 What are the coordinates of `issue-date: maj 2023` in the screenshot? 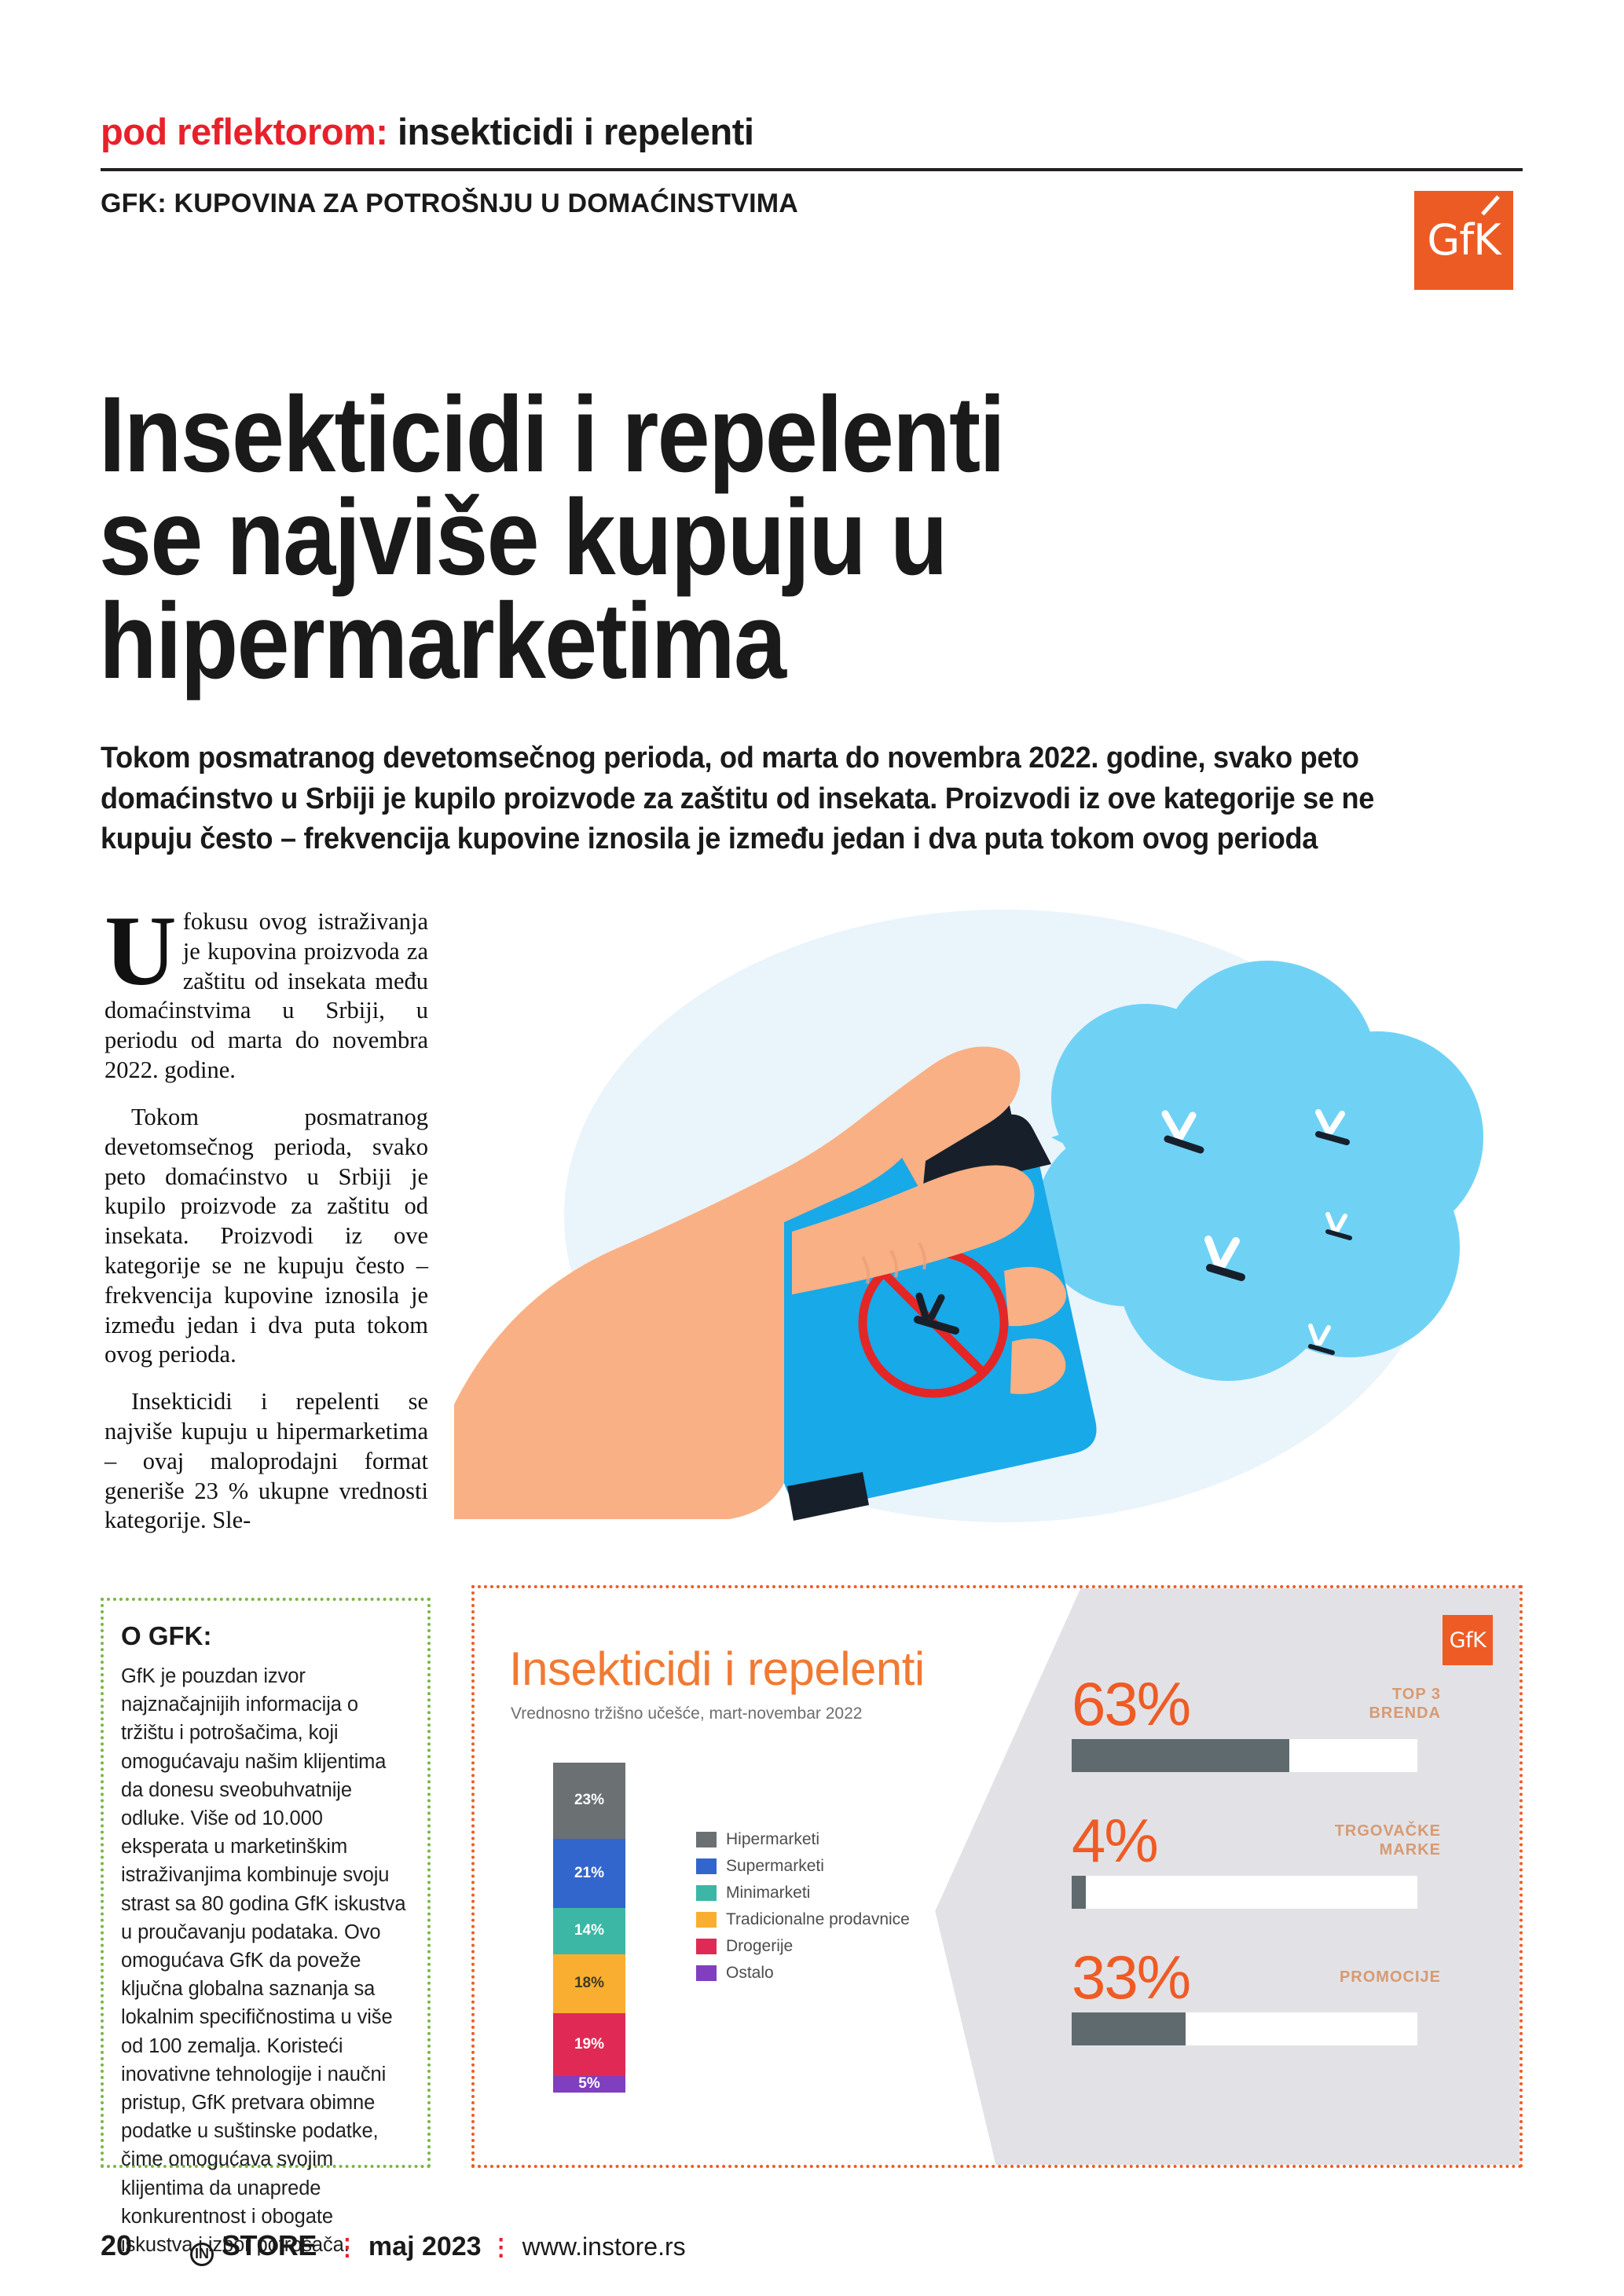 It's located at (425, 2246).